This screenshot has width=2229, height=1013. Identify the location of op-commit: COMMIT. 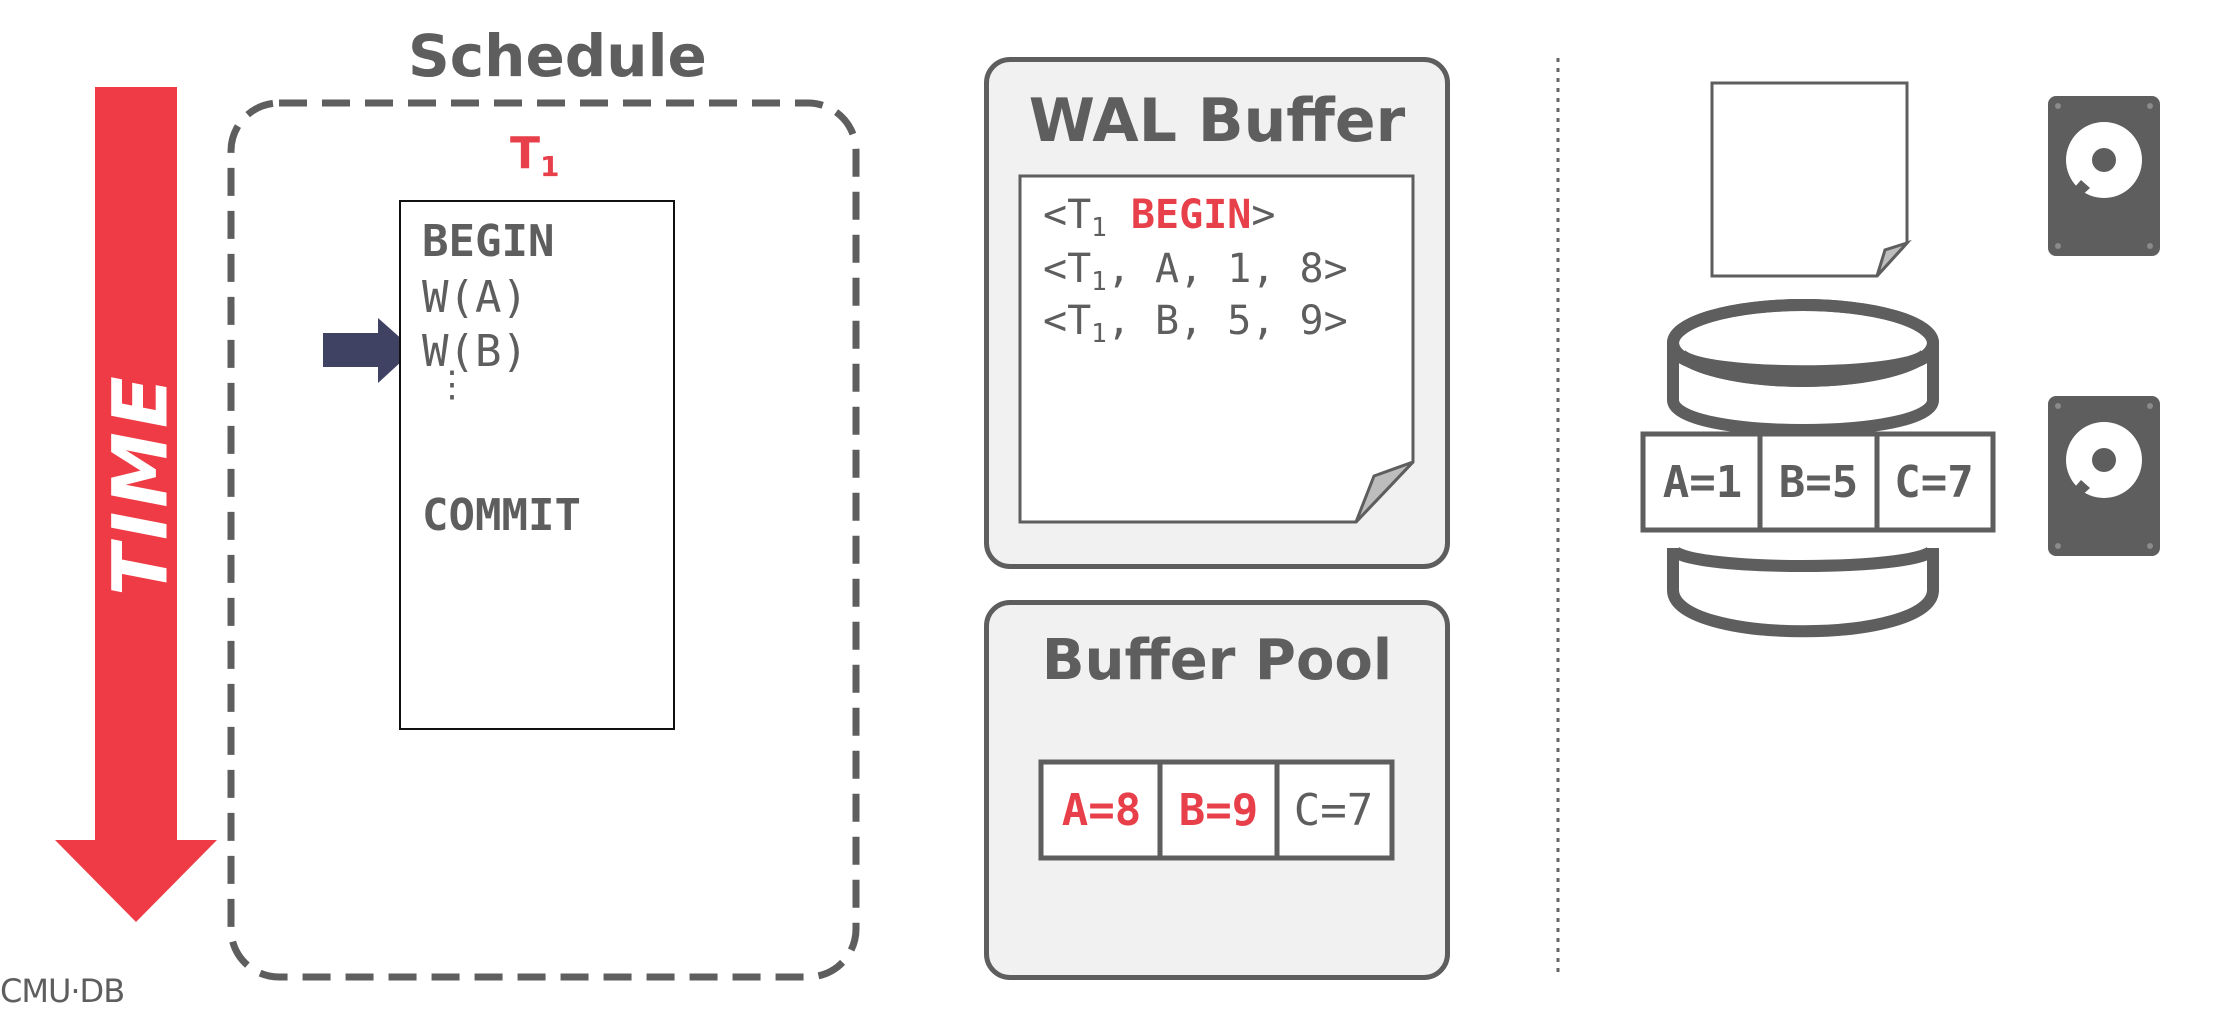
(501, 515).